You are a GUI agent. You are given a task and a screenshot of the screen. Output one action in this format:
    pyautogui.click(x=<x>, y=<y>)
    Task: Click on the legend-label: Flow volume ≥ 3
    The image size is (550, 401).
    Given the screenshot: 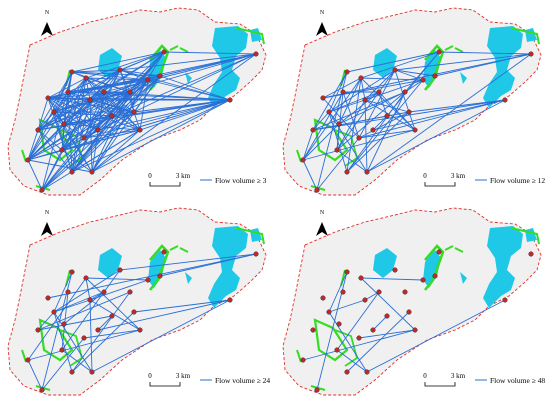 What is the action you would take?
    pyautogui.click(x=241, y=180)
    